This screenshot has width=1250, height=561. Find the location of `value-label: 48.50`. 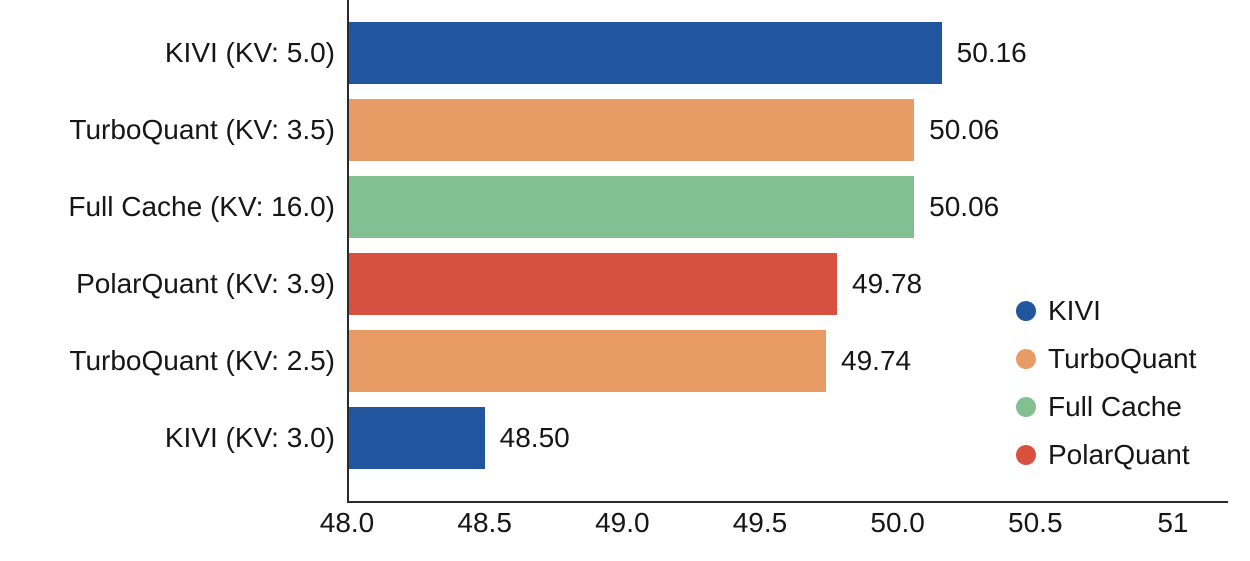

value-label: 48.50 is located at coordinates (534, 437).